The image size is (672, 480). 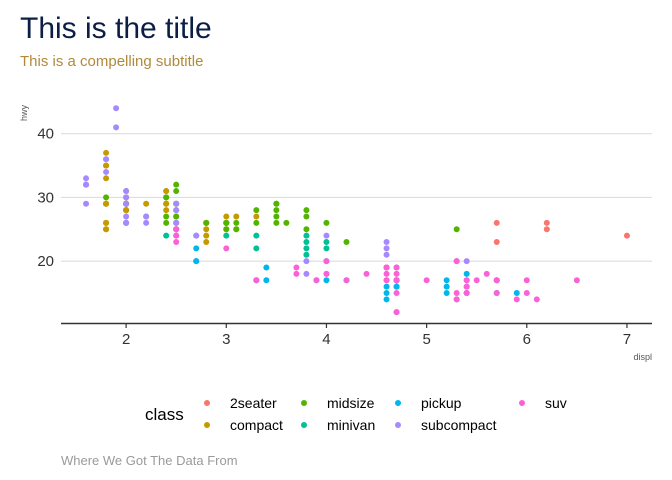 What do you see at coordinates (642, 357) in the screenshot?
I see `x-axis-title: displ` at bounding box center [642, 357].